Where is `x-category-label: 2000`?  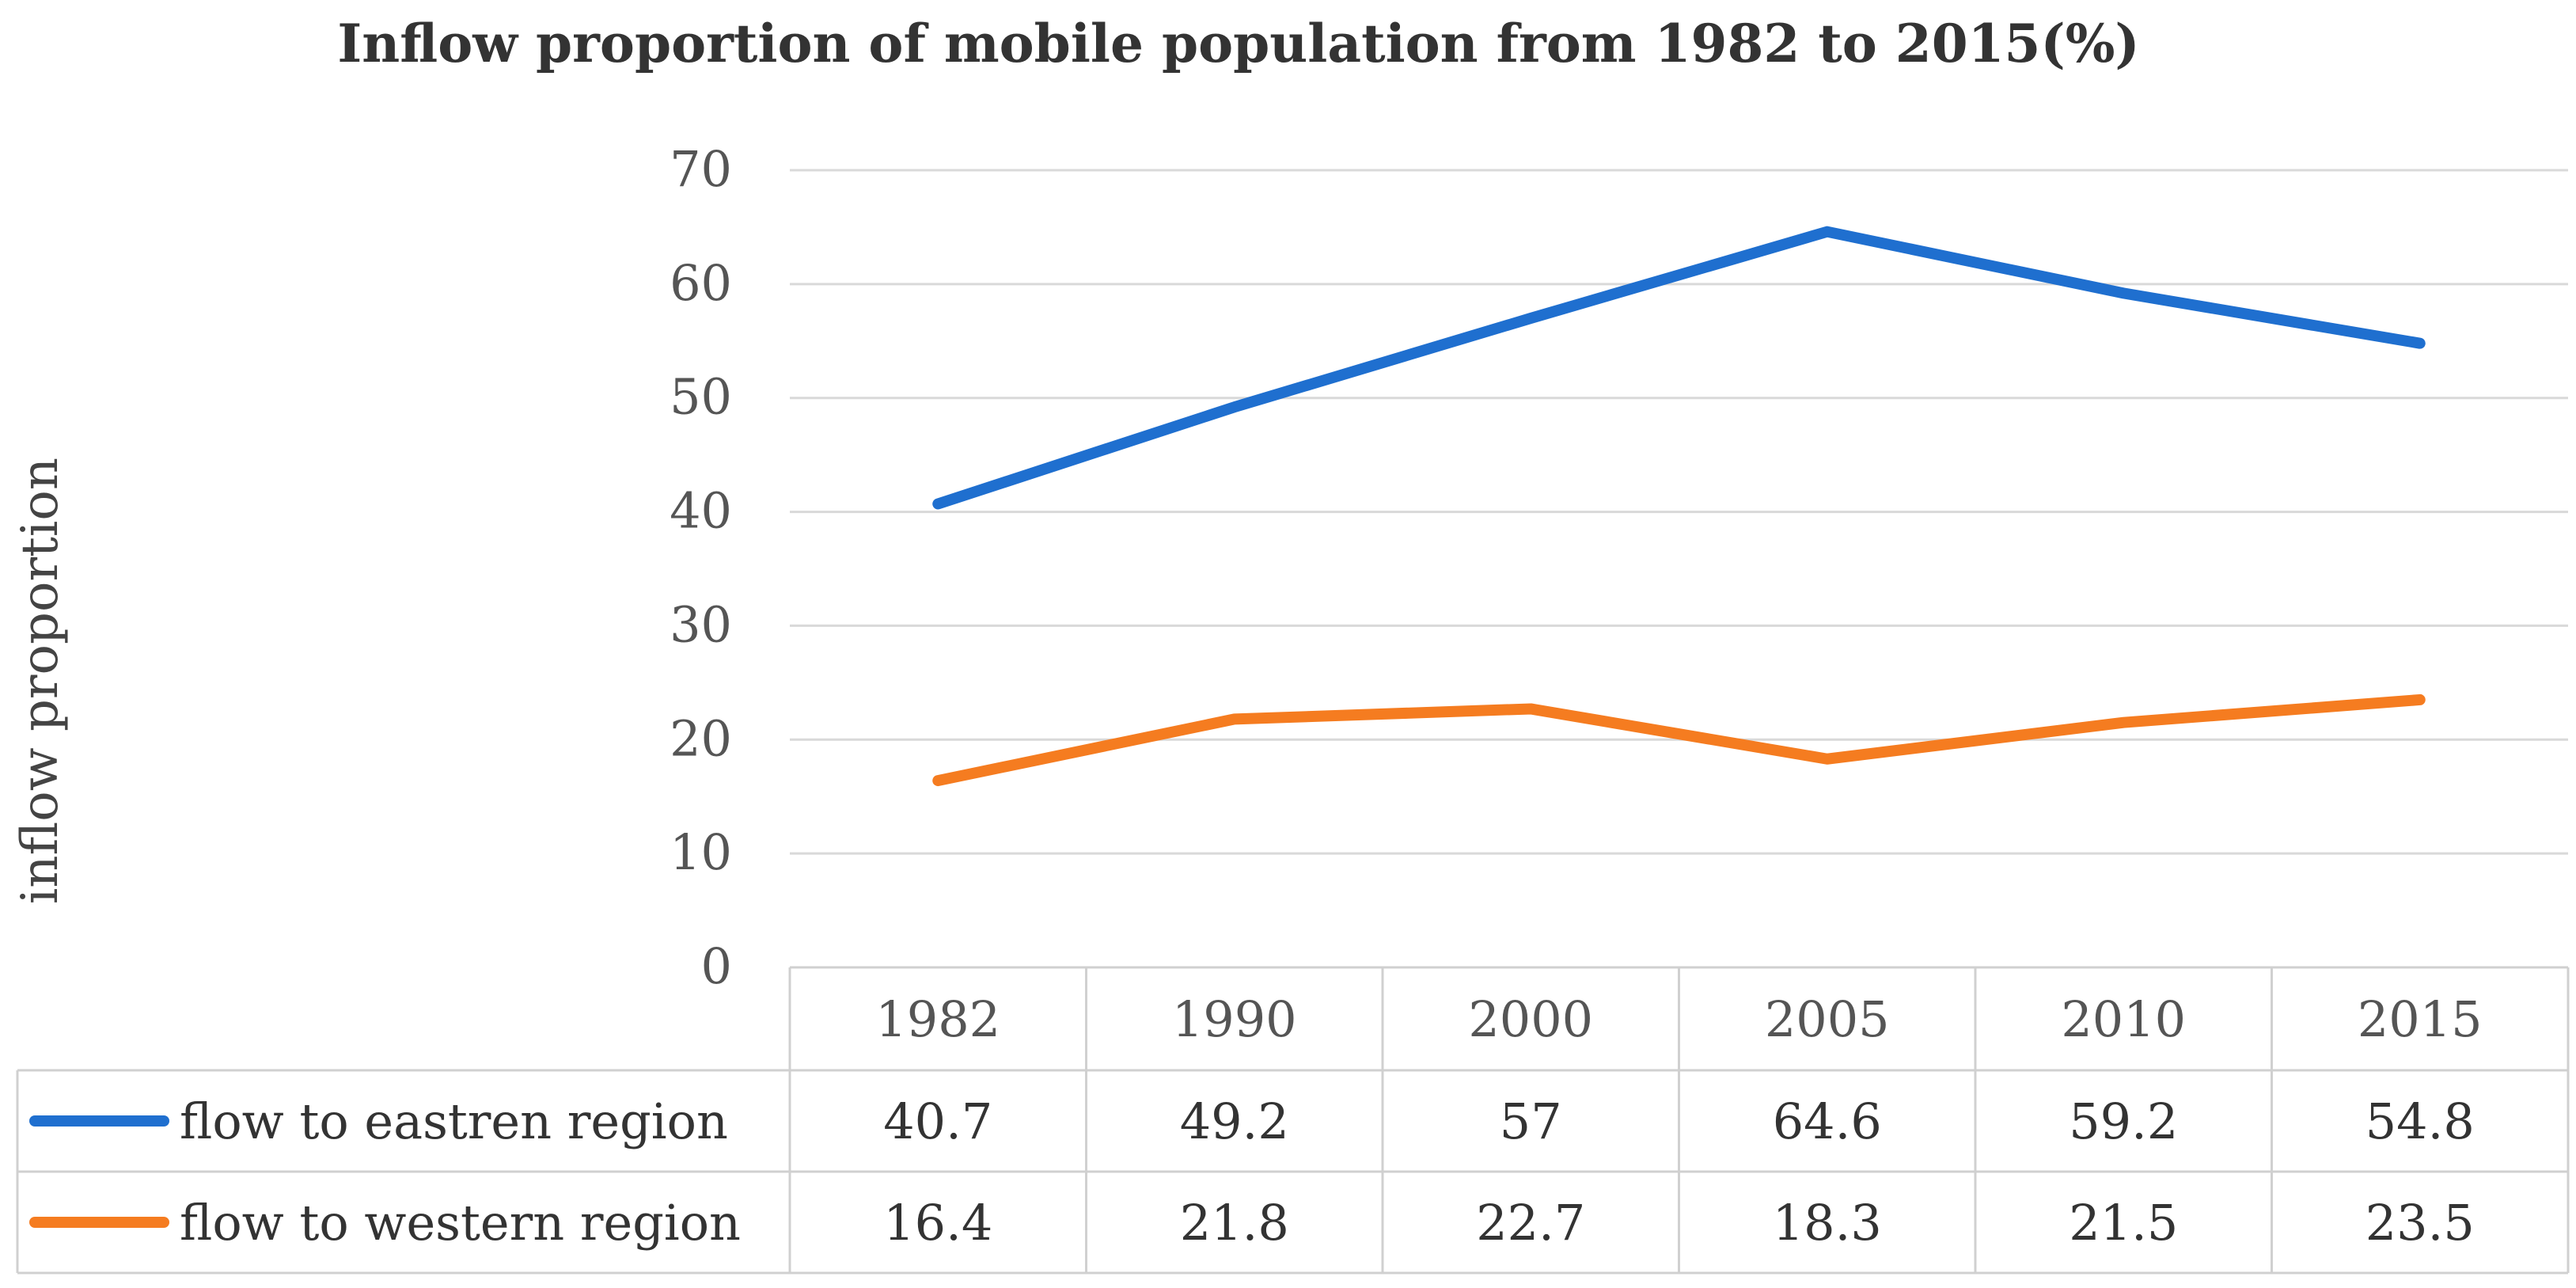 x-category-label: 2000 is located at coordinates (1530, 1019).